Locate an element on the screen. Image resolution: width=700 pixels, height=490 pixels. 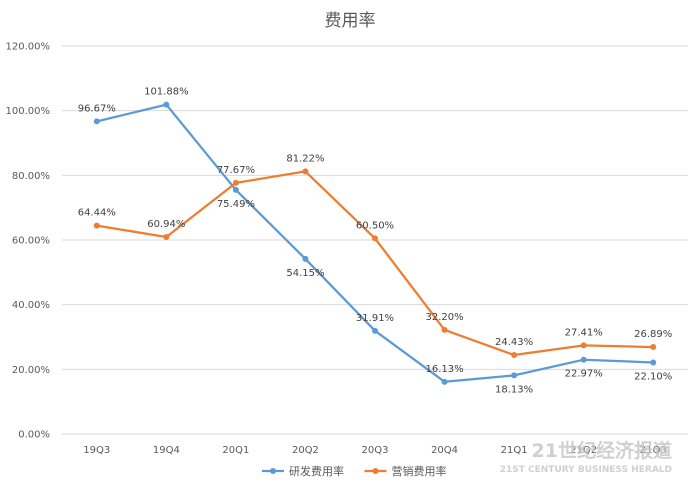
chart-title: 费用率 is located at coordinates (350, 21).